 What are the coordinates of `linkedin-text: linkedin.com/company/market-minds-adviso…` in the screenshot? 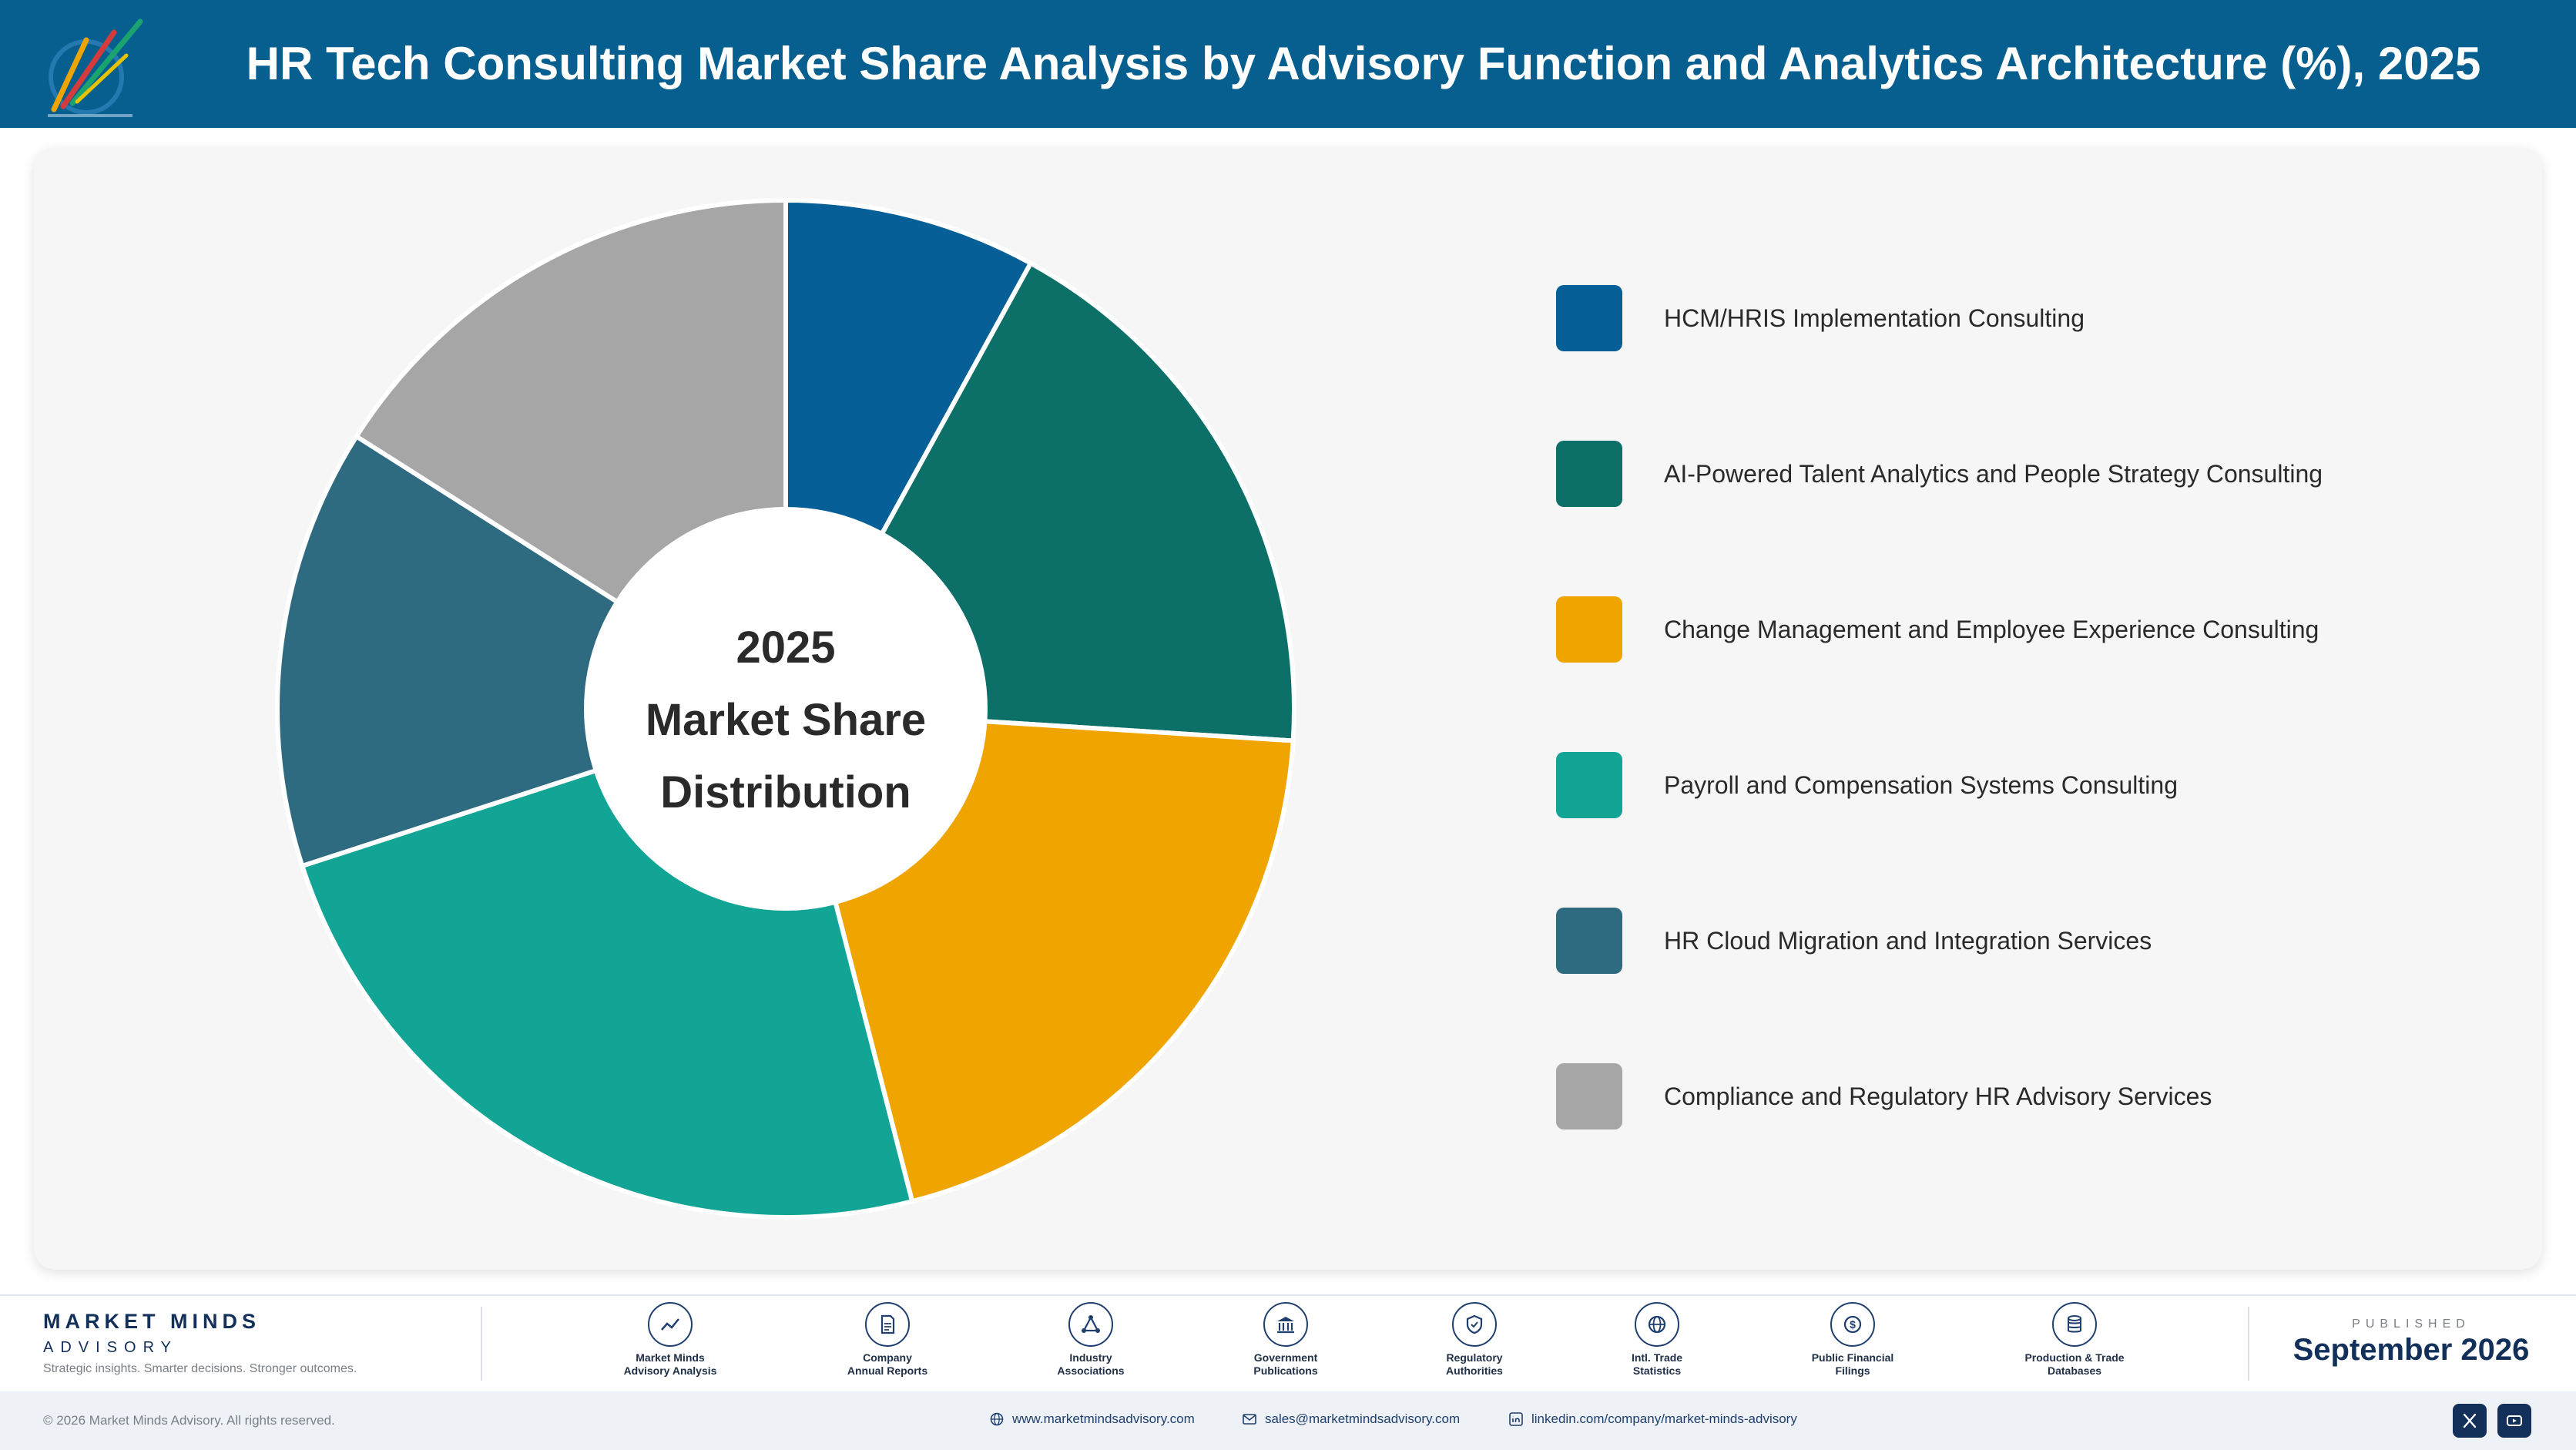 It's located at (1664, 1418).